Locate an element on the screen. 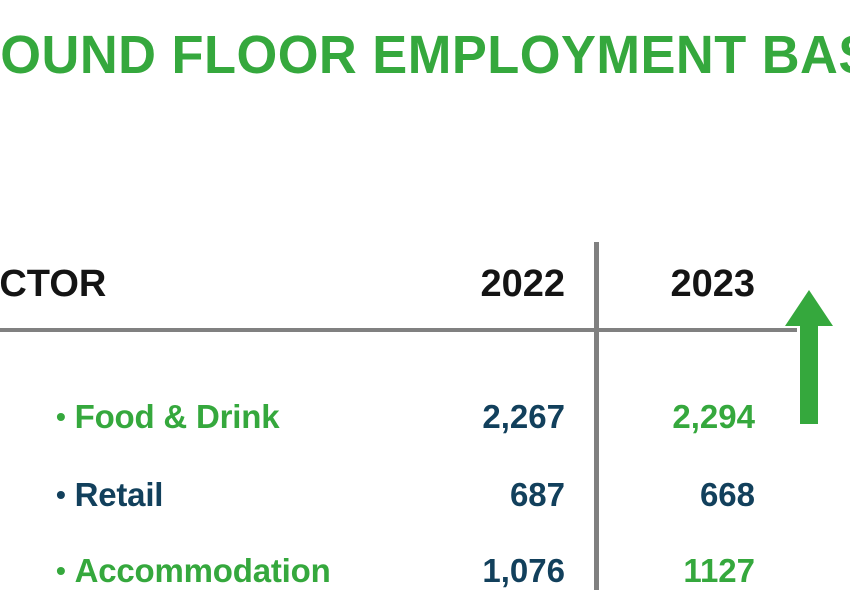 The width and height of the screenshot is (850, 590). row-label-retail: • Retail is located at coordinates (109, 495).